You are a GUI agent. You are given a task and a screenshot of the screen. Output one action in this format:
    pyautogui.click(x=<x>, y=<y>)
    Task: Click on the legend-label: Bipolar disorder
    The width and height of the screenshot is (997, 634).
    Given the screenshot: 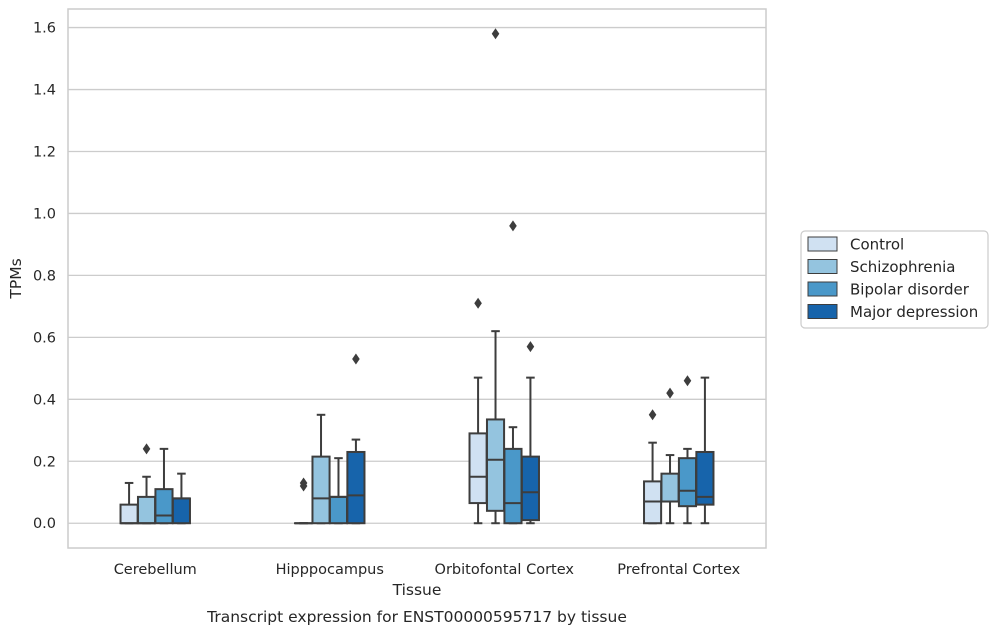 What is the action you would take?
    pyautogui.click(x=910, y=290)
    